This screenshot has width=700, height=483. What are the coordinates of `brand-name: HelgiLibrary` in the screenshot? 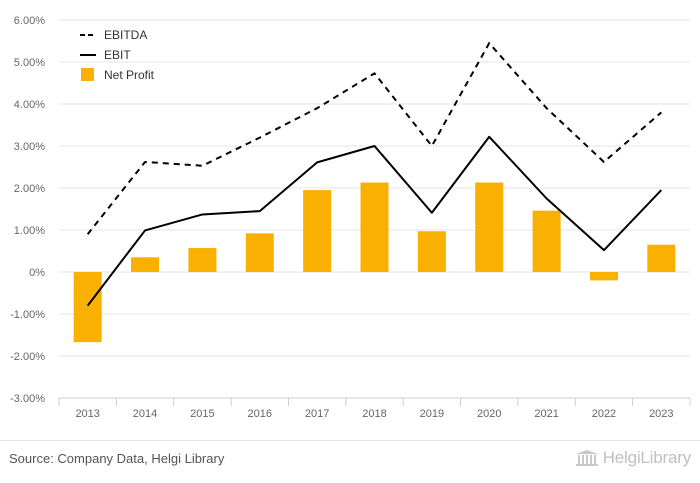 It's located at (647, 457).